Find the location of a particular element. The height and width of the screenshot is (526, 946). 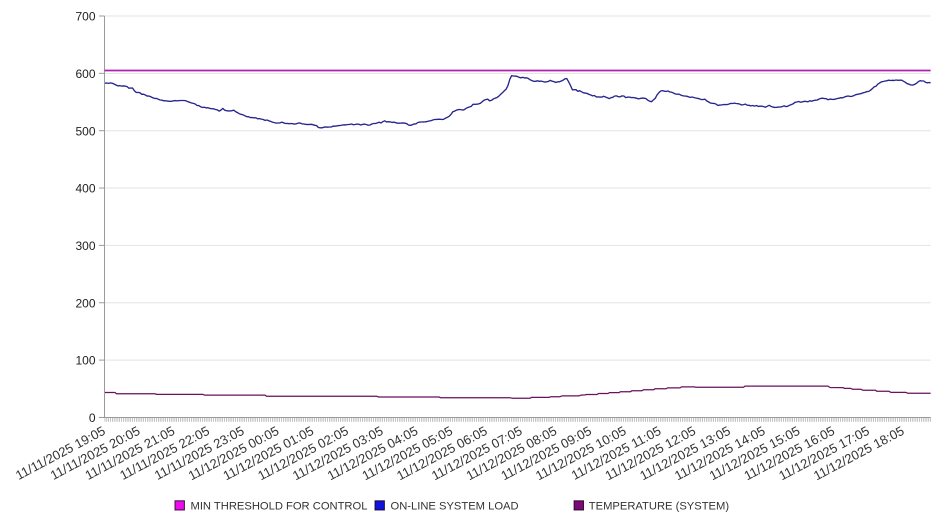

svg-text: 400 is located at coordinates (85, 189).